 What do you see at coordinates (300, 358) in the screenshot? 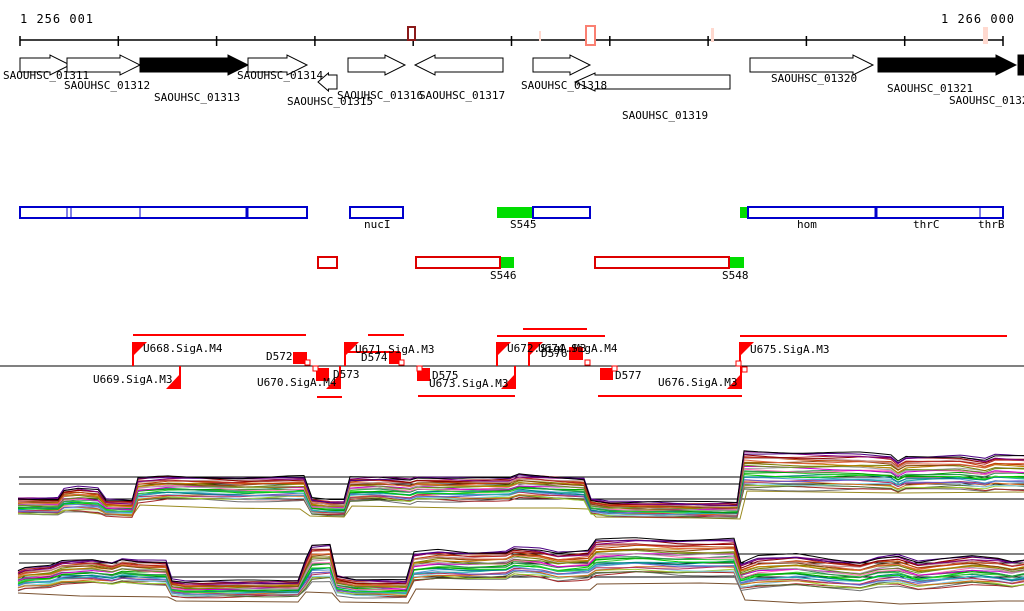
I see `terminator-D572` at bounding box center [300, 358].